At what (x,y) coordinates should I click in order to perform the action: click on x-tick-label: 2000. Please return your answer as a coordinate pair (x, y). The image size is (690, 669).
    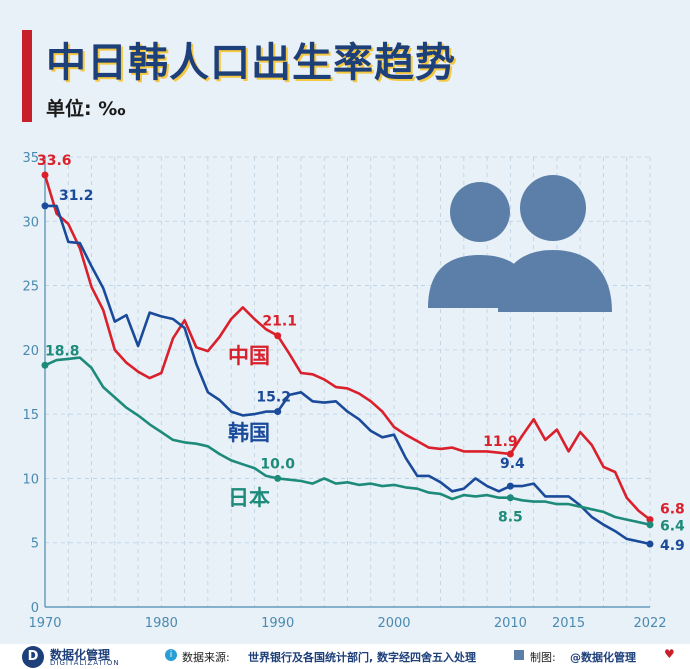
    Looking at the image, I should click on (393, 623).